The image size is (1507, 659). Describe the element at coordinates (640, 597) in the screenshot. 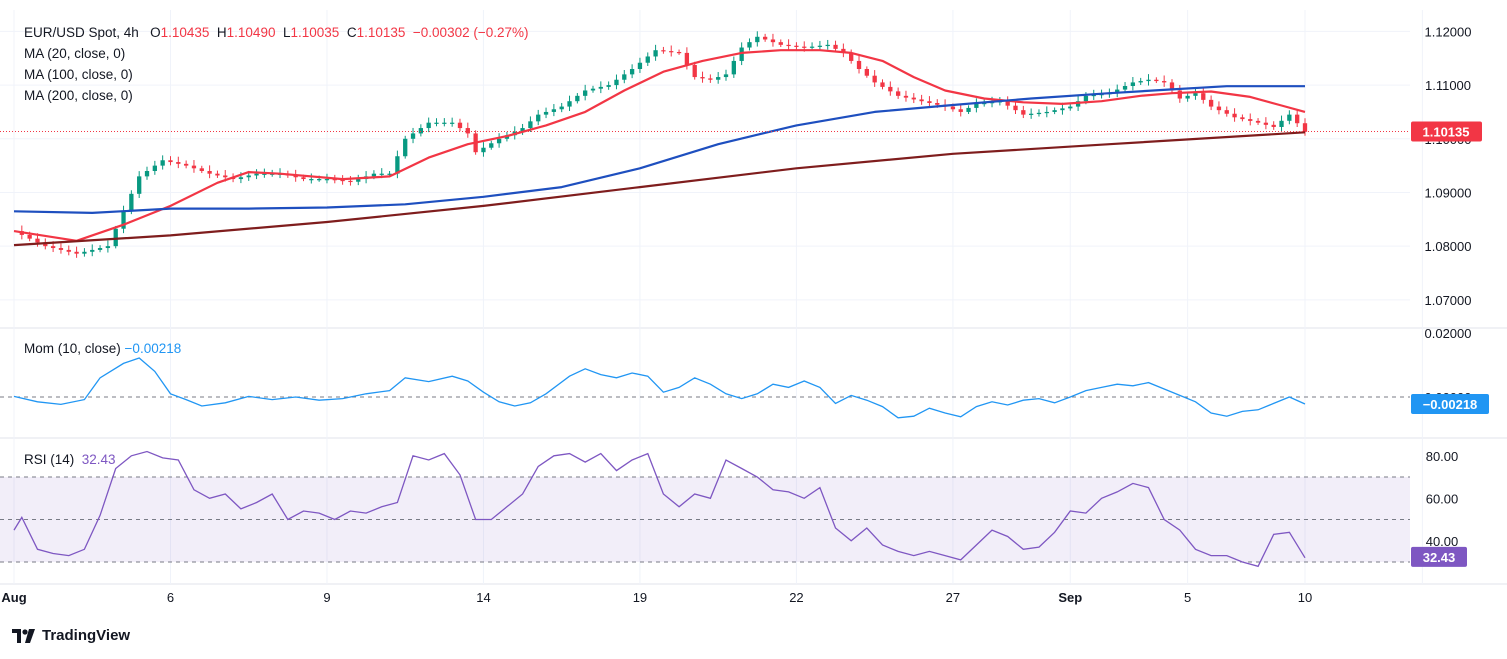

I see `time-tick-label: 19` at that location.